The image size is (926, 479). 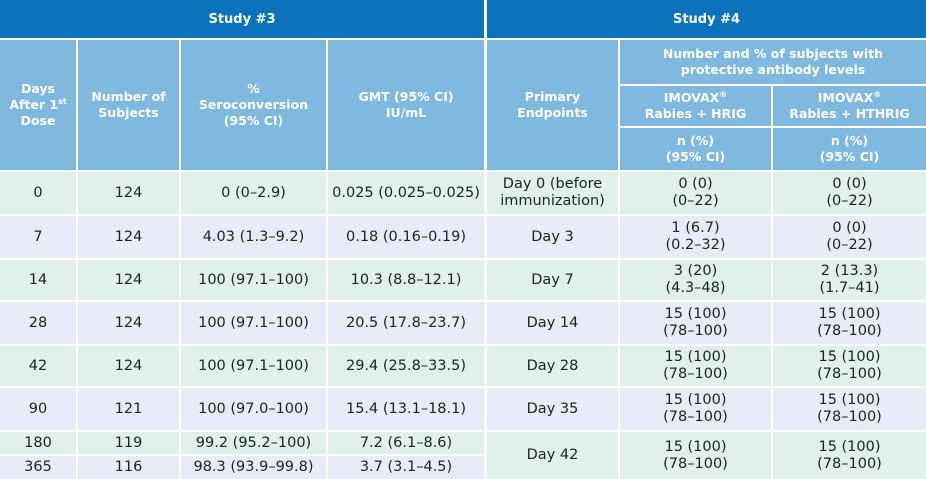 What do you see at coordinates (254, 236) in the screenshot?
I see `cell-seroconversion: 4.03 (1.3–9.2)` at bounding box center [254, 236].